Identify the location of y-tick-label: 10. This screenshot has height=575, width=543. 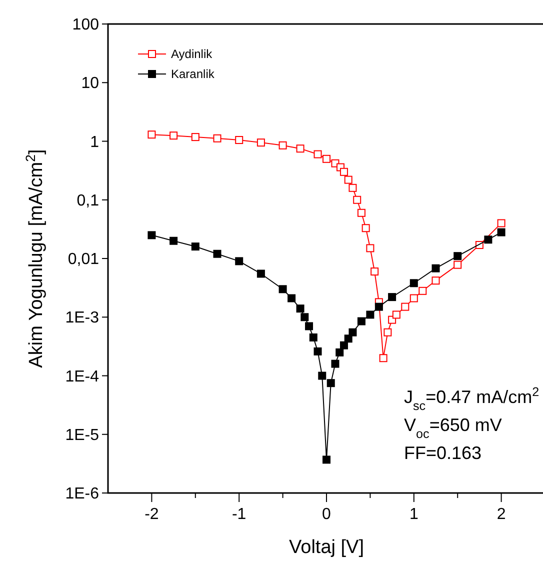
(90, 83).